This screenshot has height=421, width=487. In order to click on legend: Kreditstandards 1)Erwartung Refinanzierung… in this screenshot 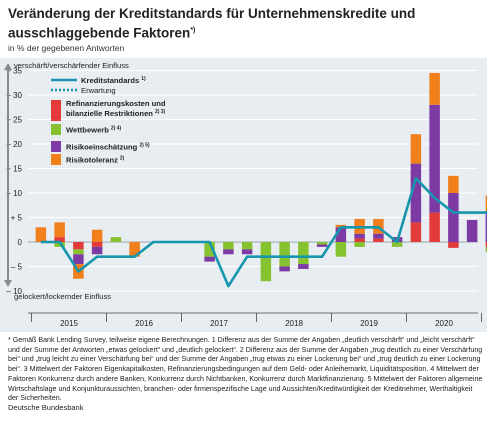, I will do `click(108, 120)`.